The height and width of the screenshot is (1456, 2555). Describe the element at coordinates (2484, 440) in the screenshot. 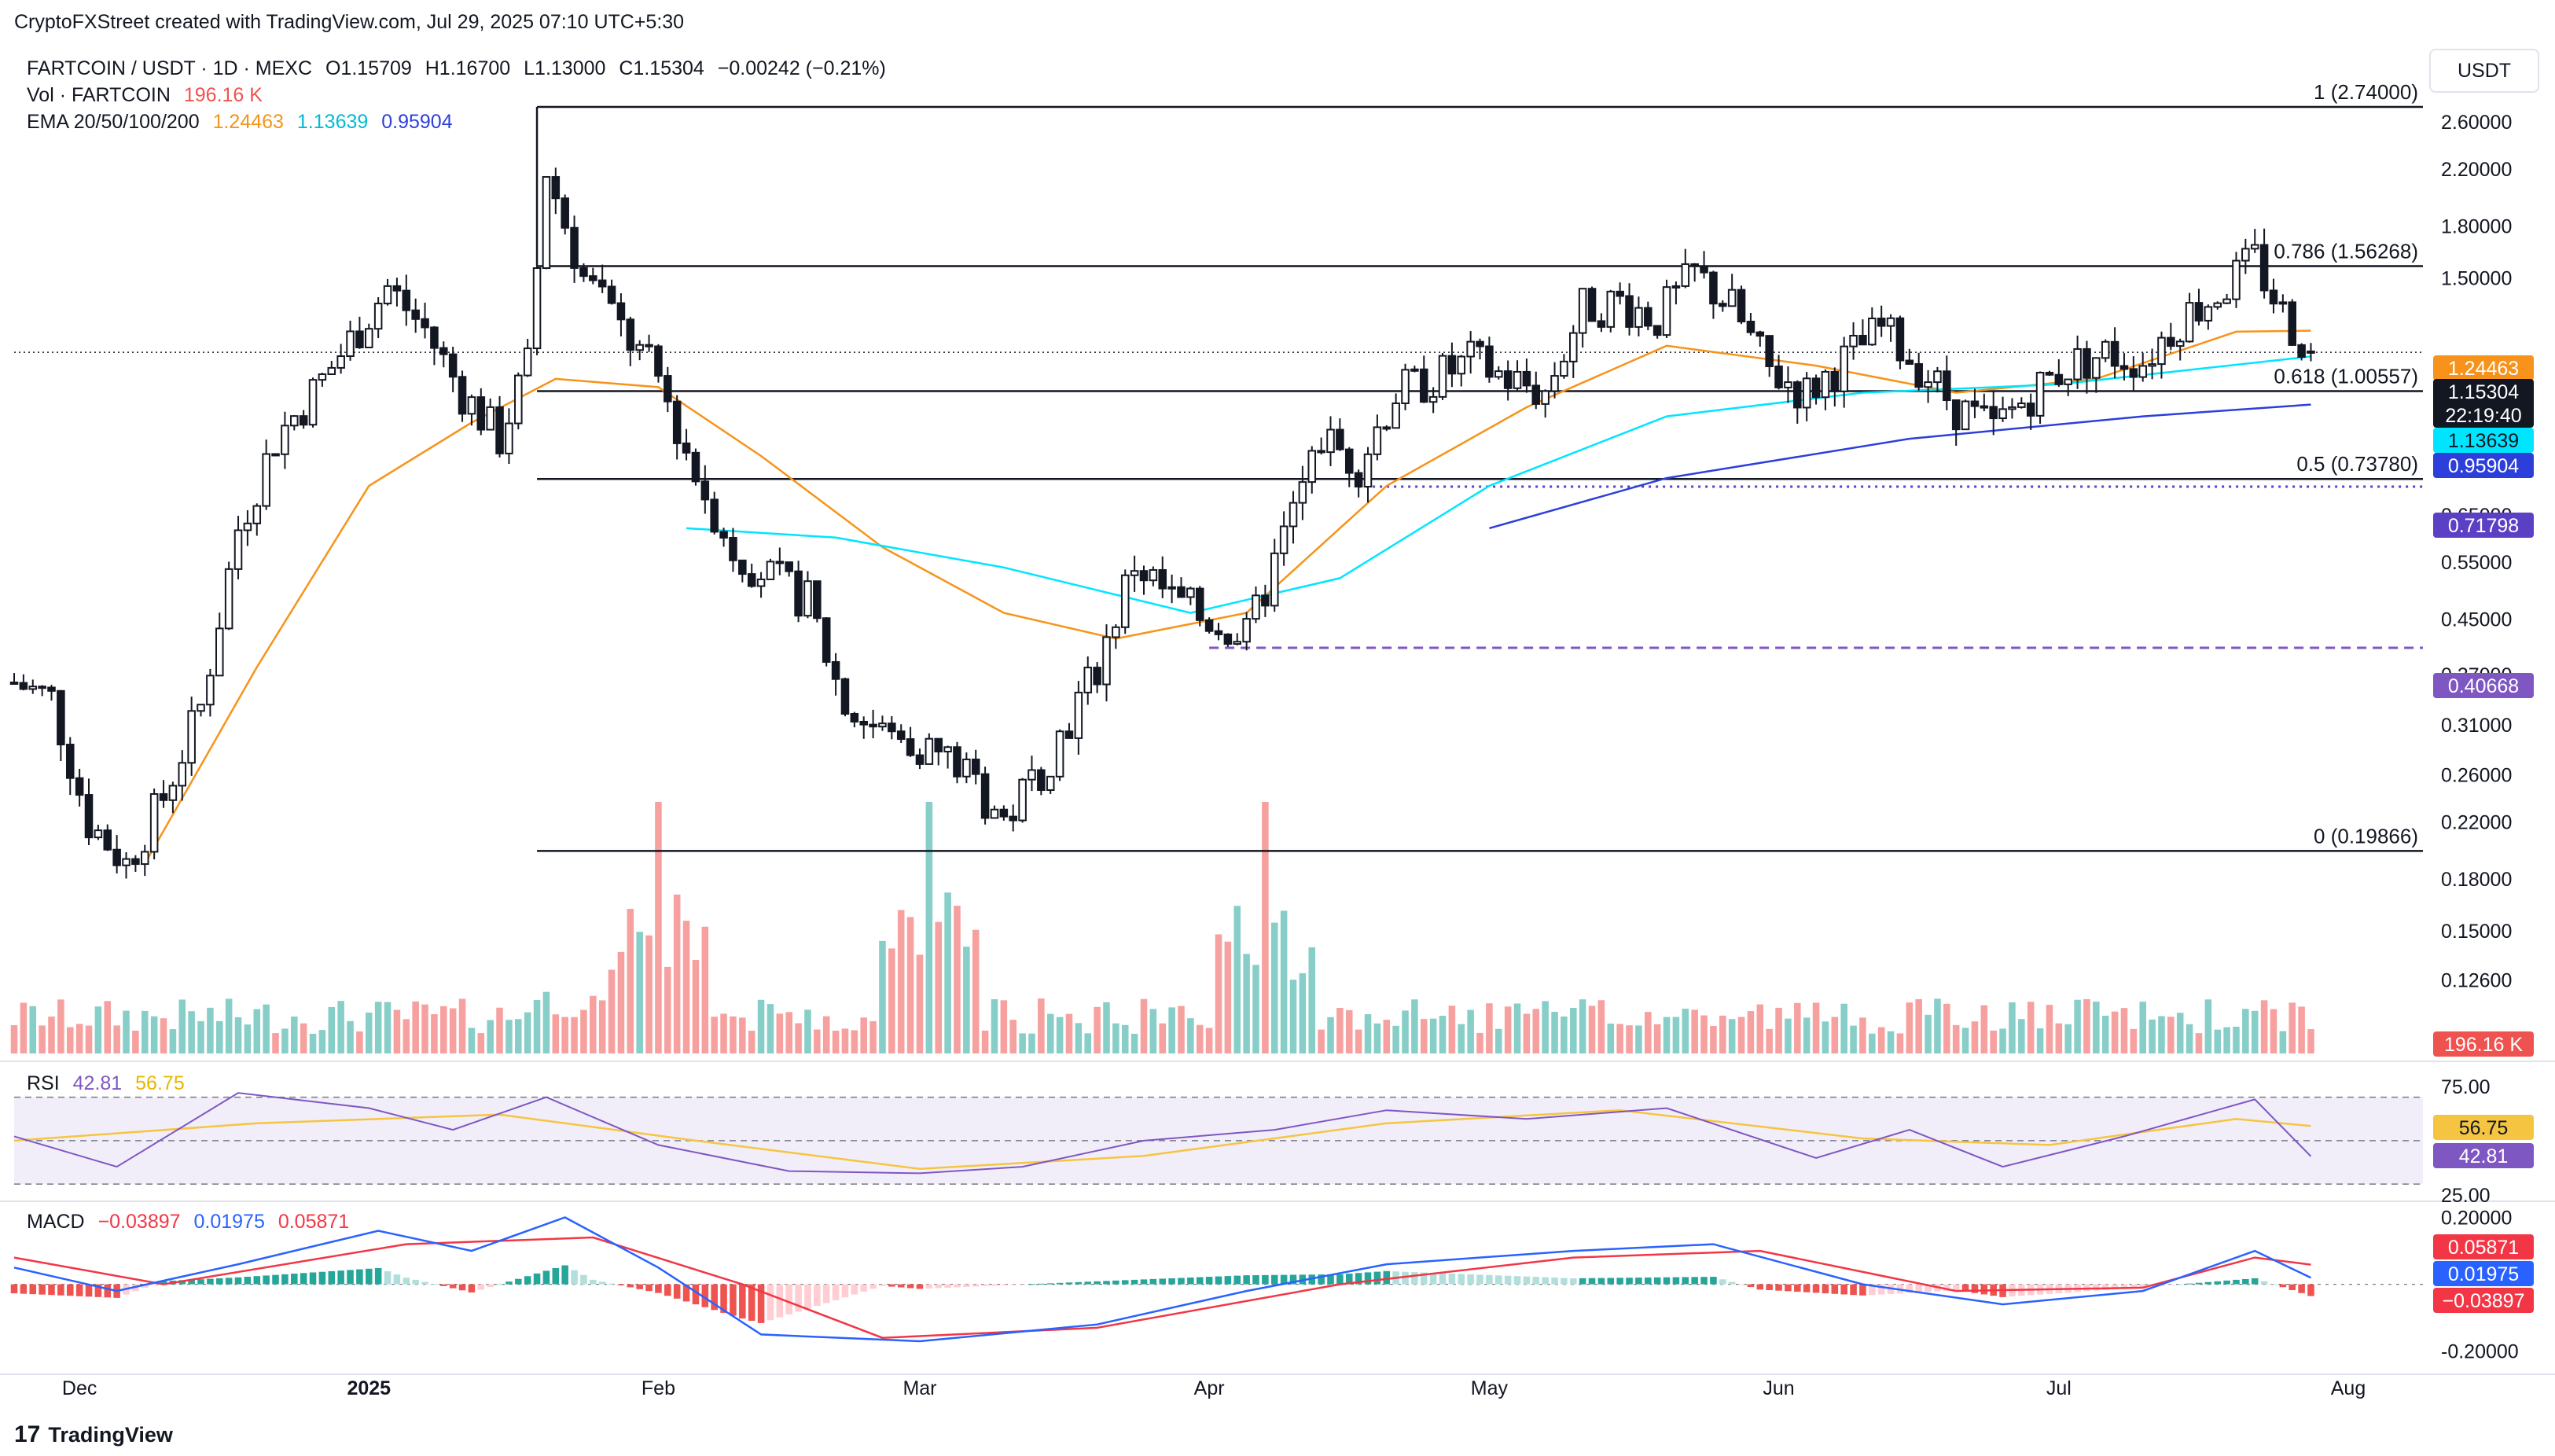

I see `price-badge` at that location.